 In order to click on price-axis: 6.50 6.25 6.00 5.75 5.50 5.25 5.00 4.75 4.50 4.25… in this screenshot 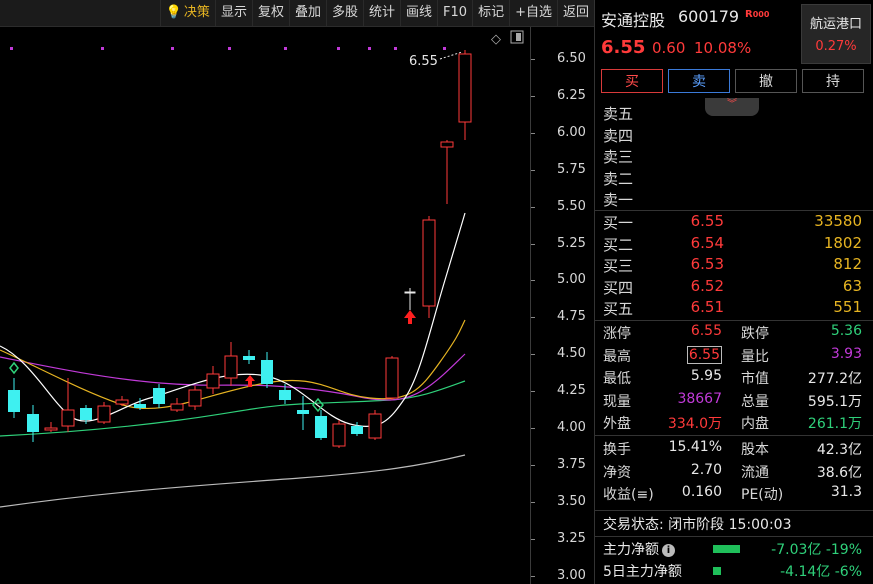, I will do `click(562, 305)`.